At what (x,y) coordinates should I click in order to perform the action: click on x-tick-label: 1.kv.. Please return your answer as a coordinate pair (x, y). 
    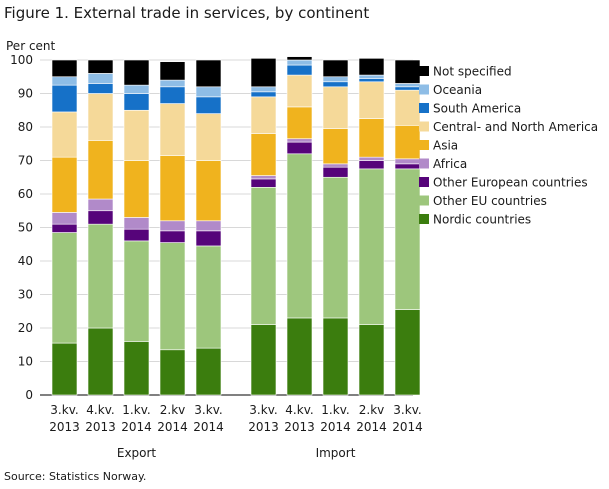
    Looking at the image, I should click on (335, 410).